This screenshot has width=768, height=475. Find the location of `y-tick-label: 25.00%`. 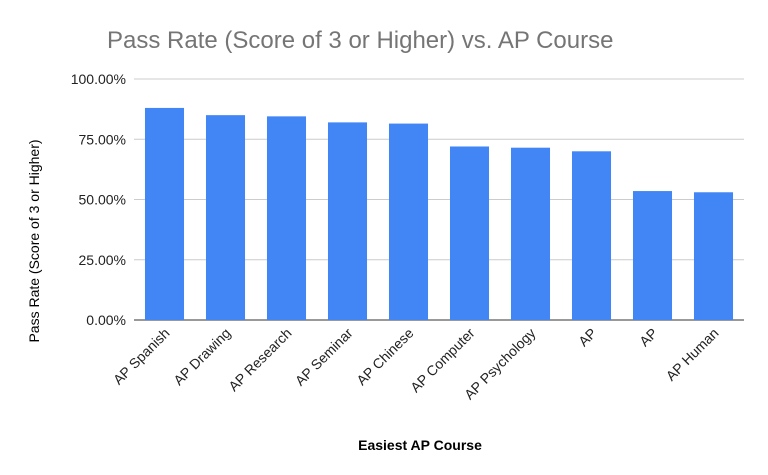

y-tick-label: 25.00% is located at coordinates (102, 260).